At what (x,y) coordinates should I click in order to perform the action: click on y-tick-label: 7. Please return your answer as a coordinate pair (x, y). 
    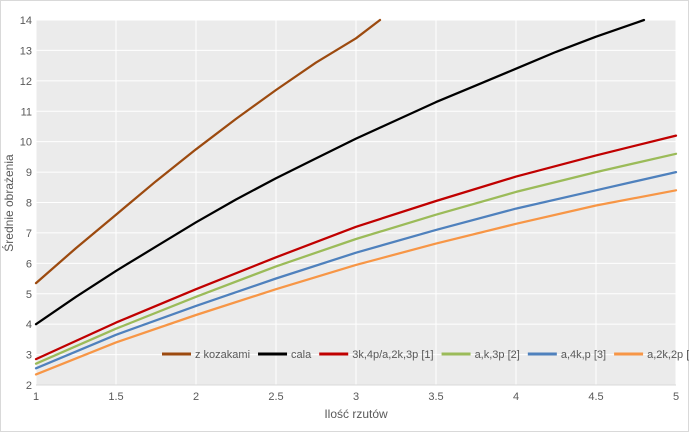
    Looking at the image, I should click on (29, 234).